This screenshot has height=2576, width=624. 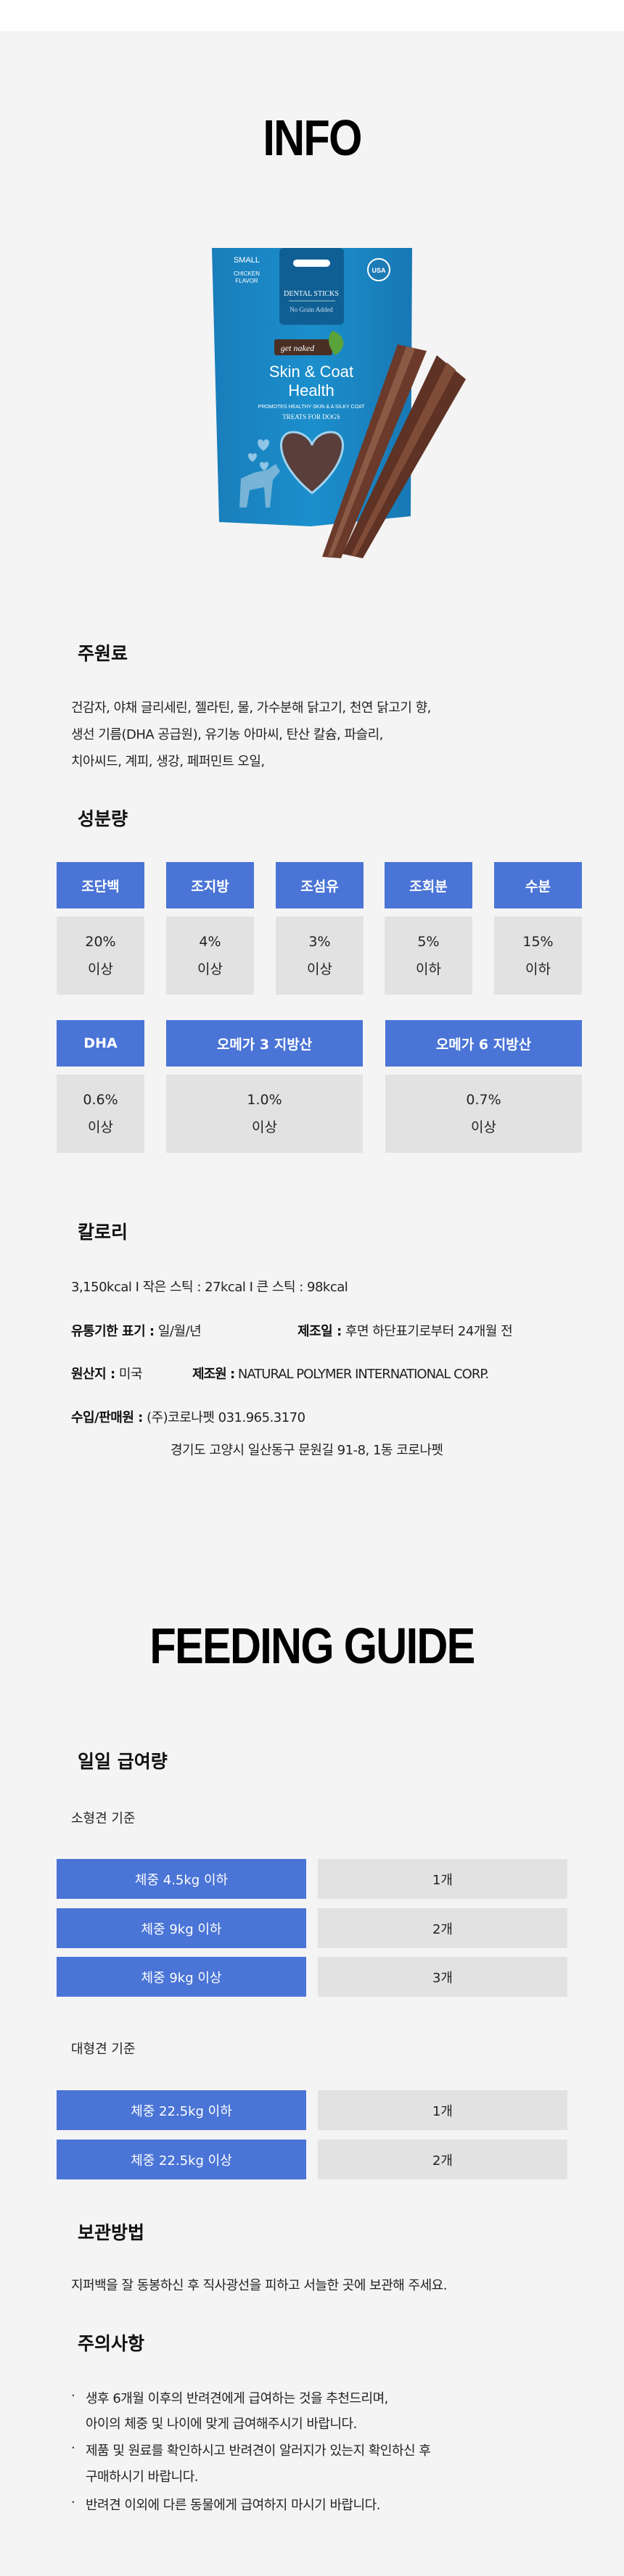 I want to click on mfg-date-info: 제조일 : 후면 하단표기로부터 24개월 전, so click(x=405, y=1330).